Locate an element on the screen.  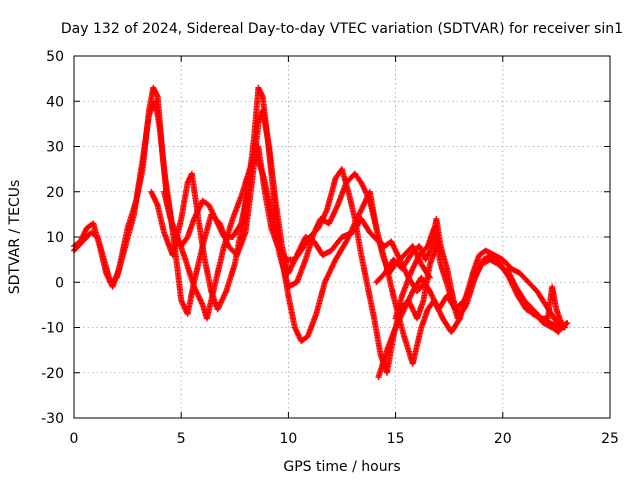
x-tick-label: 10 is located at coordinates (288, 439).